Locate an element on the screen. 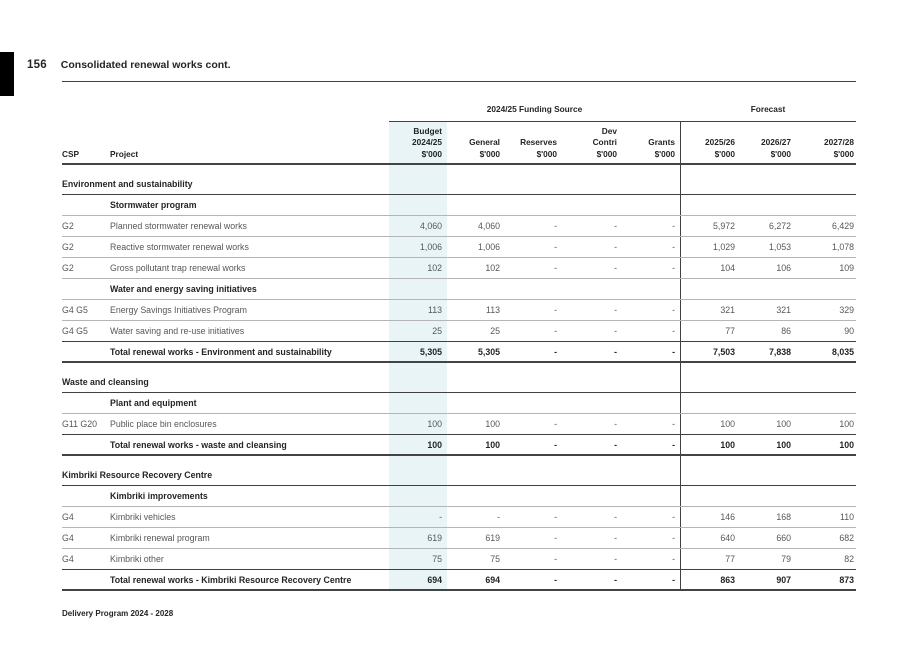  group-header-underline is located at coordinates (622, 121).